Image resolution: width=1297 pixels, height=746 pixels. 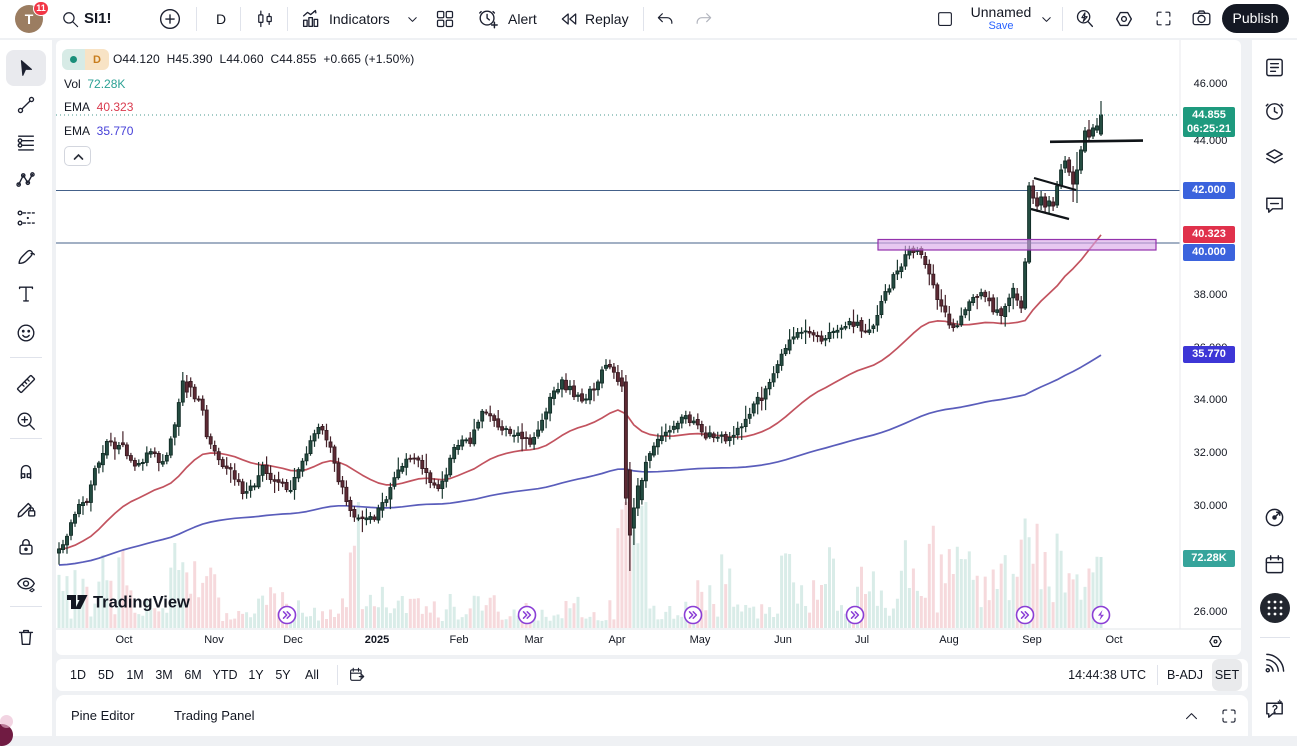 I want to click on svg-text: TradingView, so click(x=141, y=603).